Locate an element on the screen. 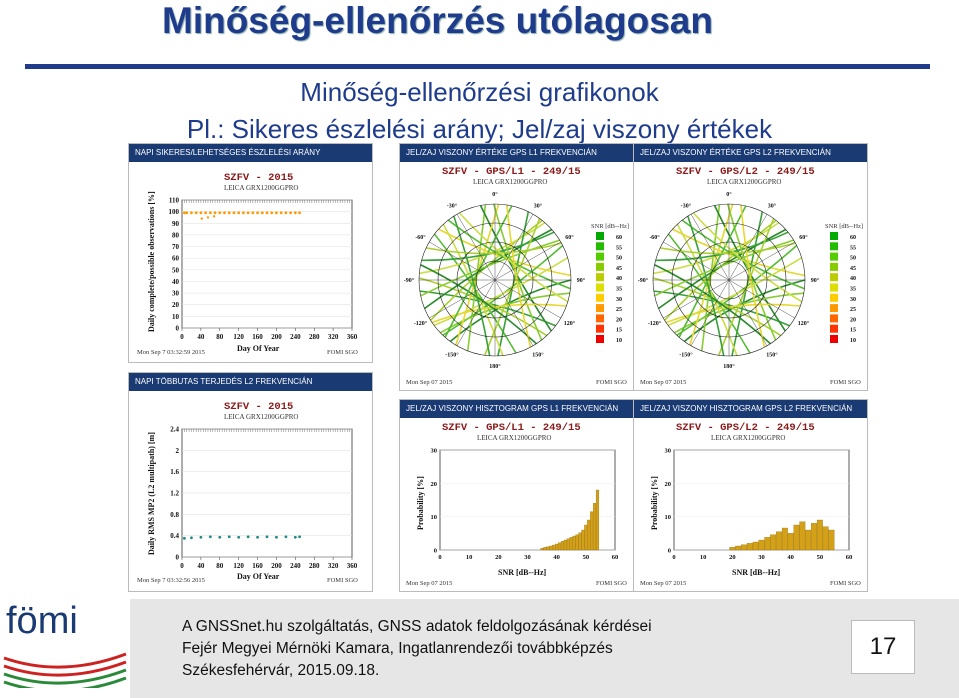 Image resolution: width=959 pixels, height=698 pixels. snr-l1-azimuth-label: 120° is located at coordinates (570, 323).